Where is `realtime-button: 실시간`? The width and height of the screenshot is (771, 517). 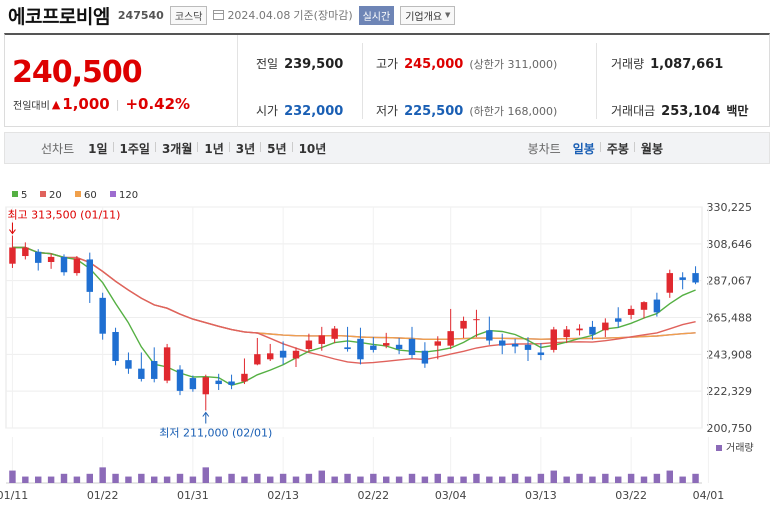 realtime-button: 실시간 is located at coordinates (376, 15).